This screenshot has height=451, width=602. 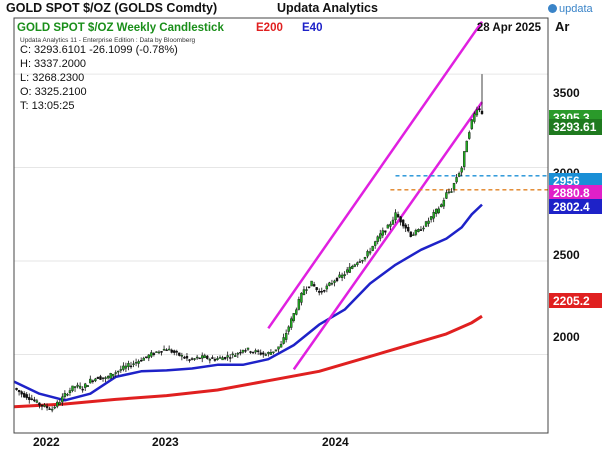 I want to click on corner-label: Ar, so click(x=562, y=26).